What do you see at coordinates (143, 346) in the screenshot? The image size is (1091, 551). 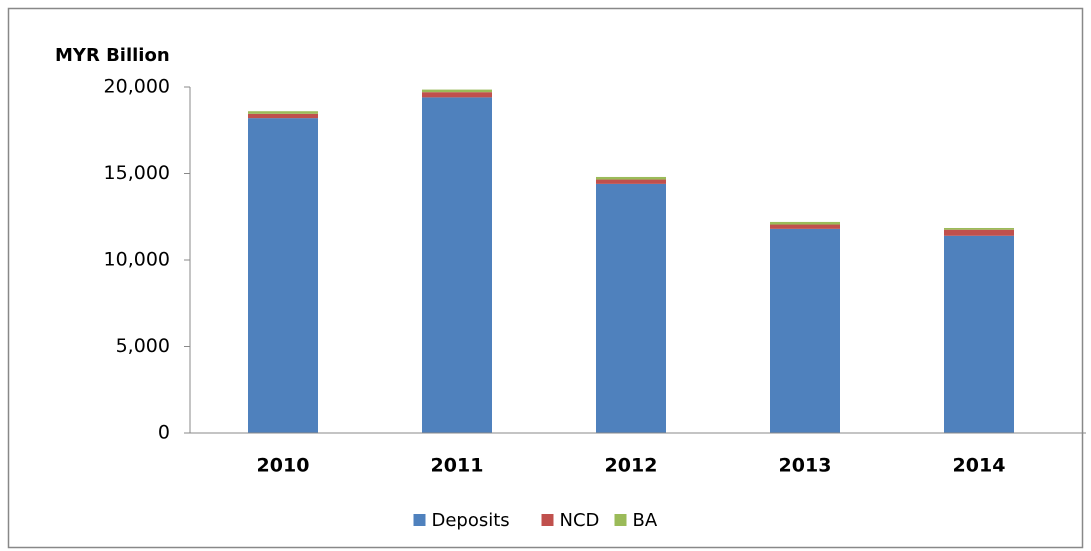 I see `y-tick-label: 5,000` at bounding box center [143, 346].